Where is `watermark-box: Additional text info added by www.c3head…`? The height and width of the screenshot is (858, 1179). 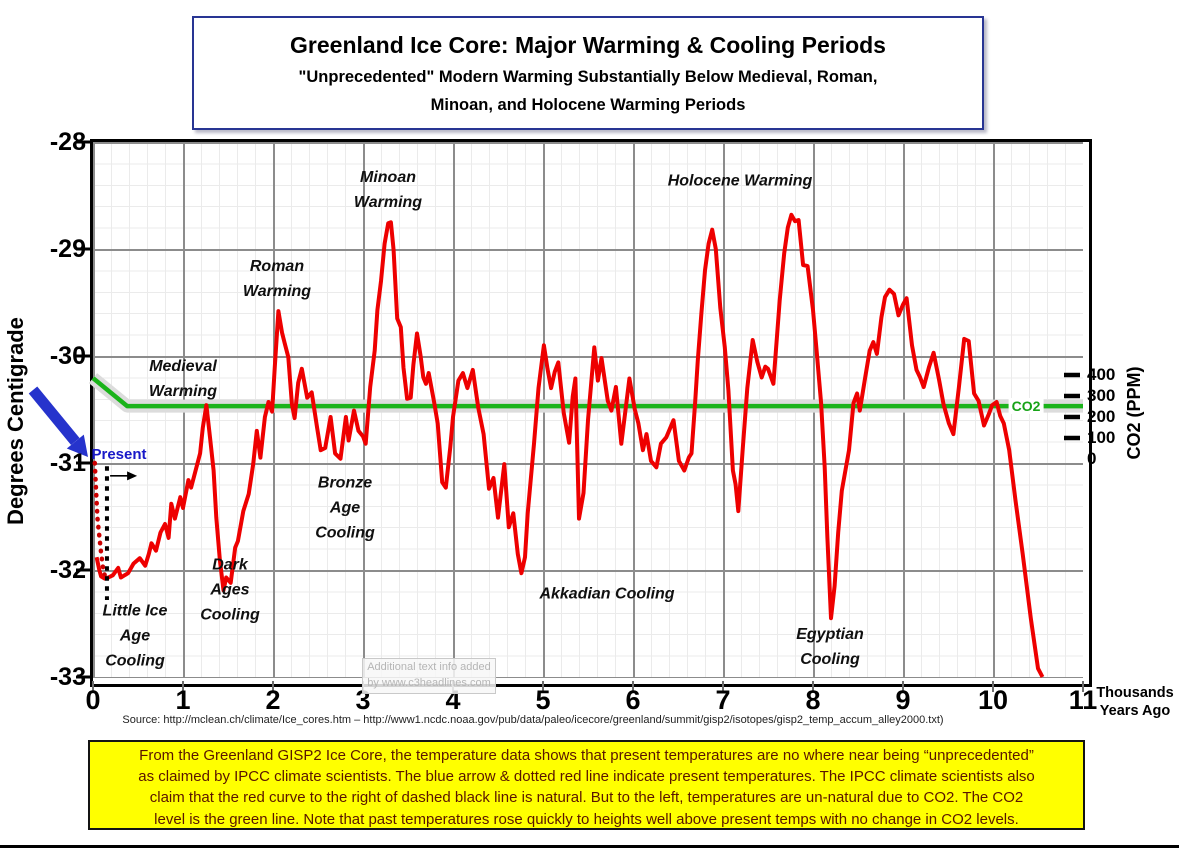
watermark-box: Additional text info added by www.c3head… is located at coordinates (429, 676).